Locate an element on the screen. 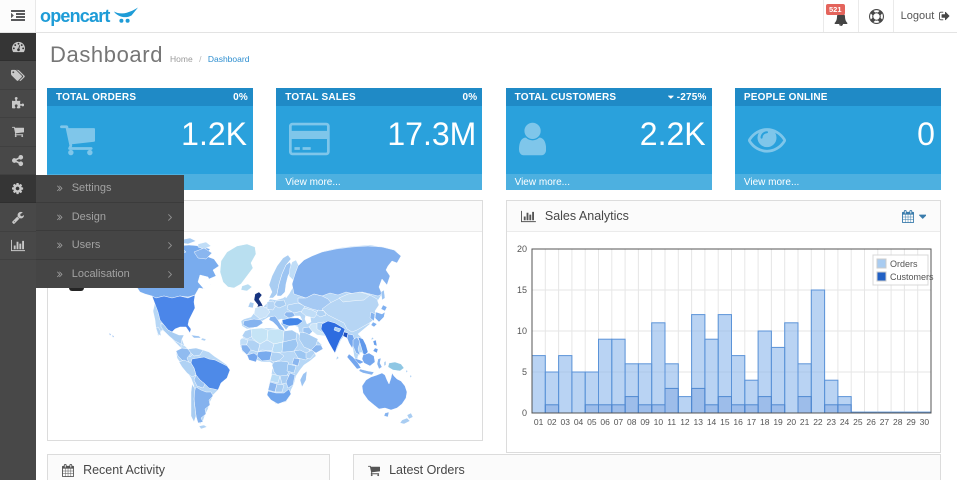 This screenshot has width=957, height=480. map-region-arctic-island is located at coordinates (204, 245).